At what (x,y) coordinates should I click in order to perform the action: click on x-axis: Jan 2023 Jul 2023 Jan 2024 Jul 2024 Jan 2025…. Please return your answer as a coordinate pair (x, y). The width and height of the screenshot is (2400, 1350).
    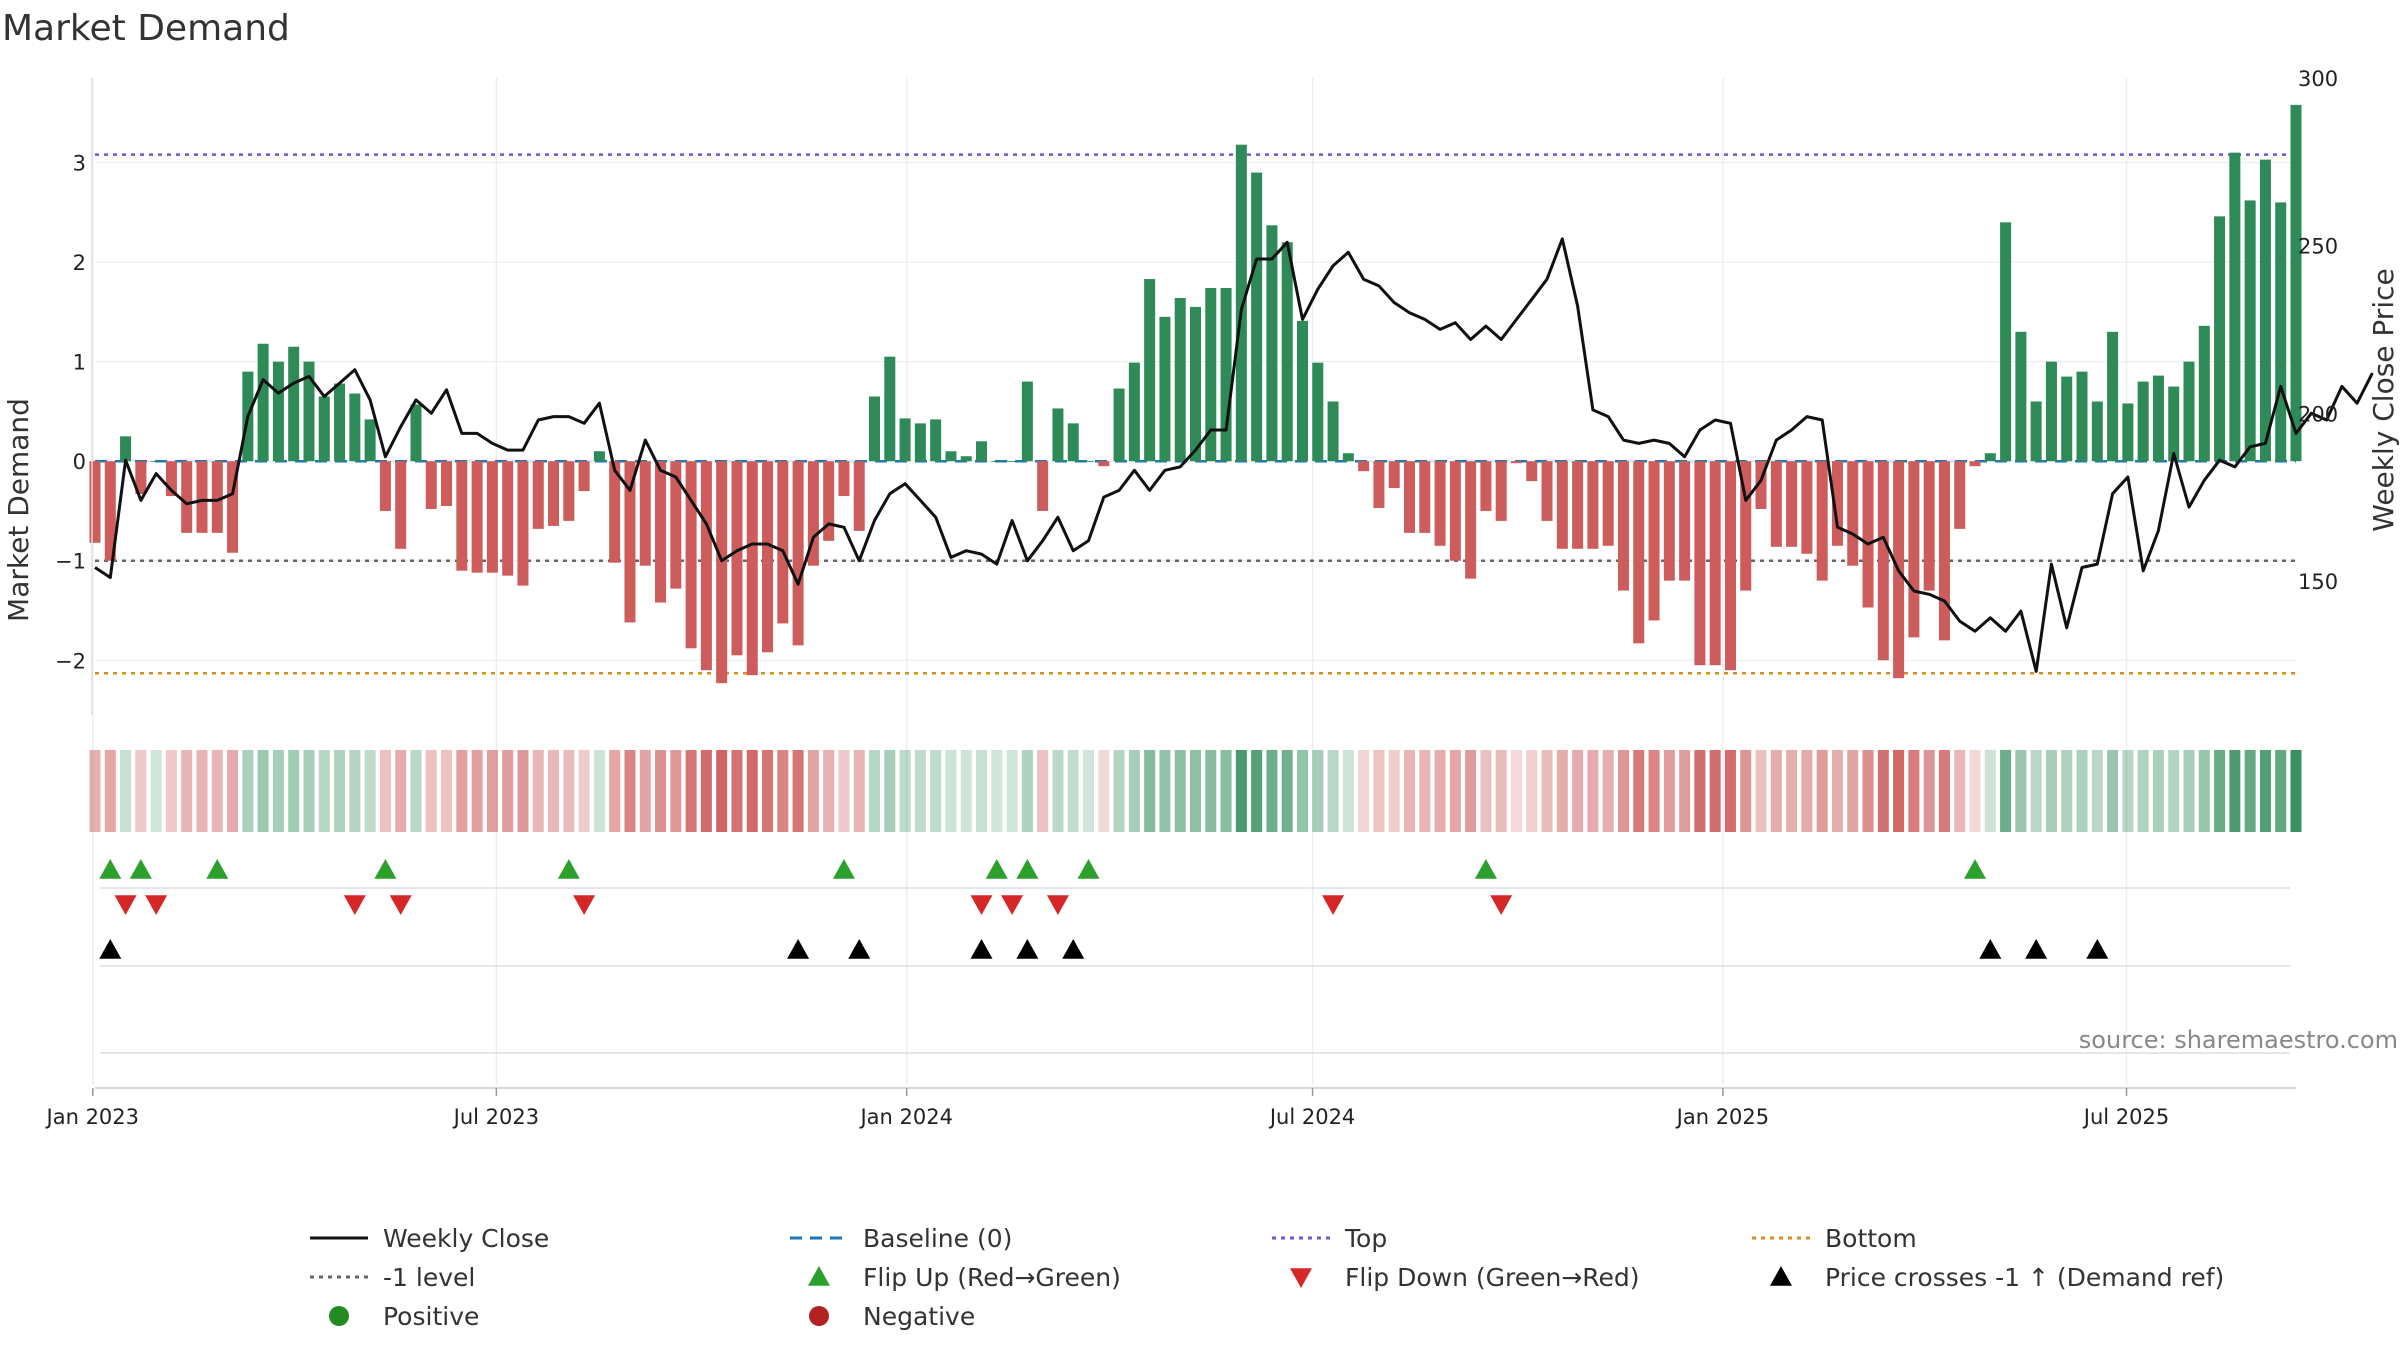
    Looking at the image, I should click on (1170, 1108).